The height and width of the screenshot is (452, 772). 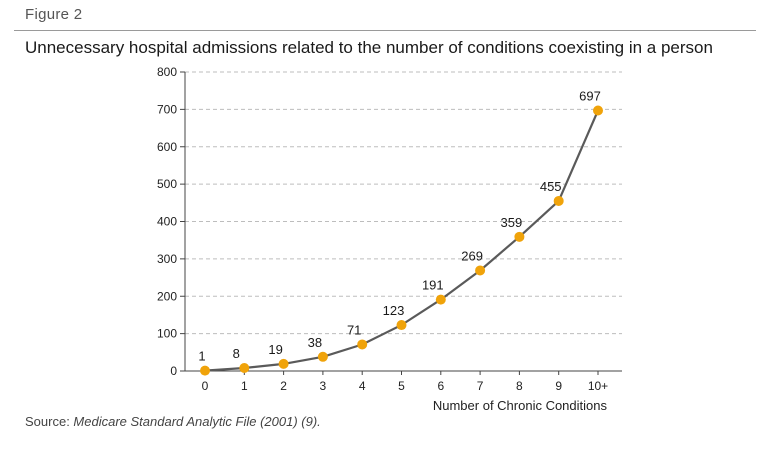 What do you see at coordinates (167, 296) in the screenshot?
I see `y-tick-label: 200` at bounding box center [167, 296].